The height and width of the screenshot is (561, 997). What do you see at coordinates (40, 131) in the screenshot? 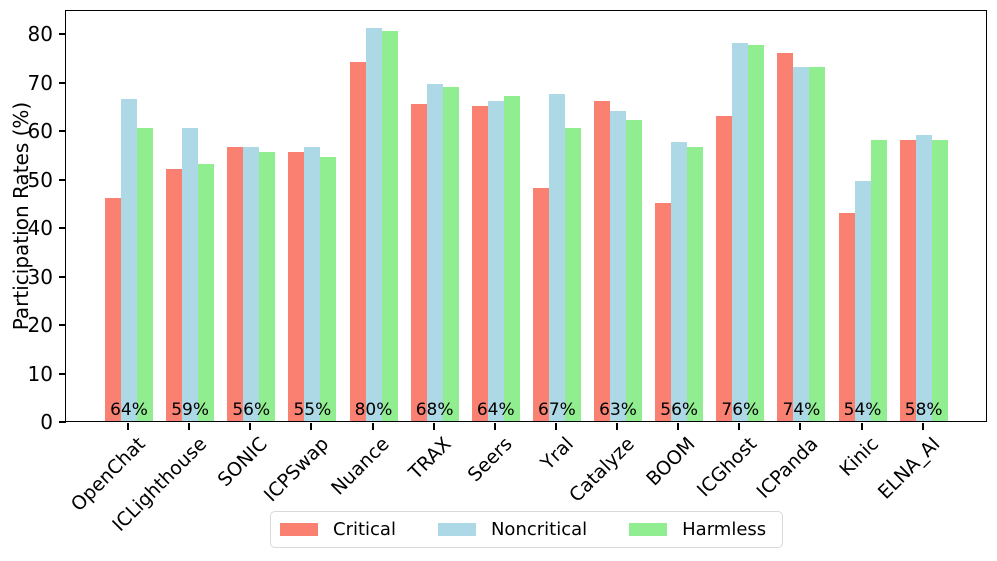
I see `y-tick-label: 60` at bounding box center [40, 131].